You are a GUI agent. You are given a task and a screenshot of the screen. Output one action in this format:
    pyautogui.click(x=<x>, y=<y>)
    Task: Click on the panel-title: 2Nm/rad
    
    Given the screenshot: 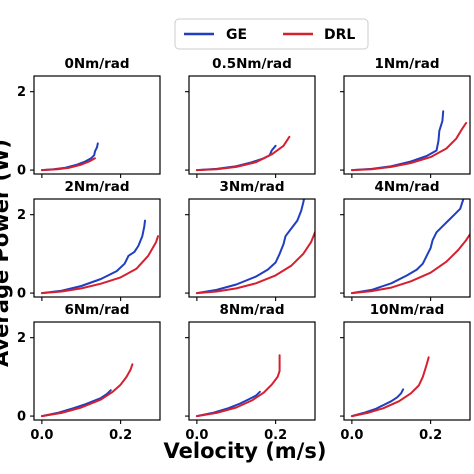 What is the action you would take?
    pyautogui.click(x=96, y=187)
    